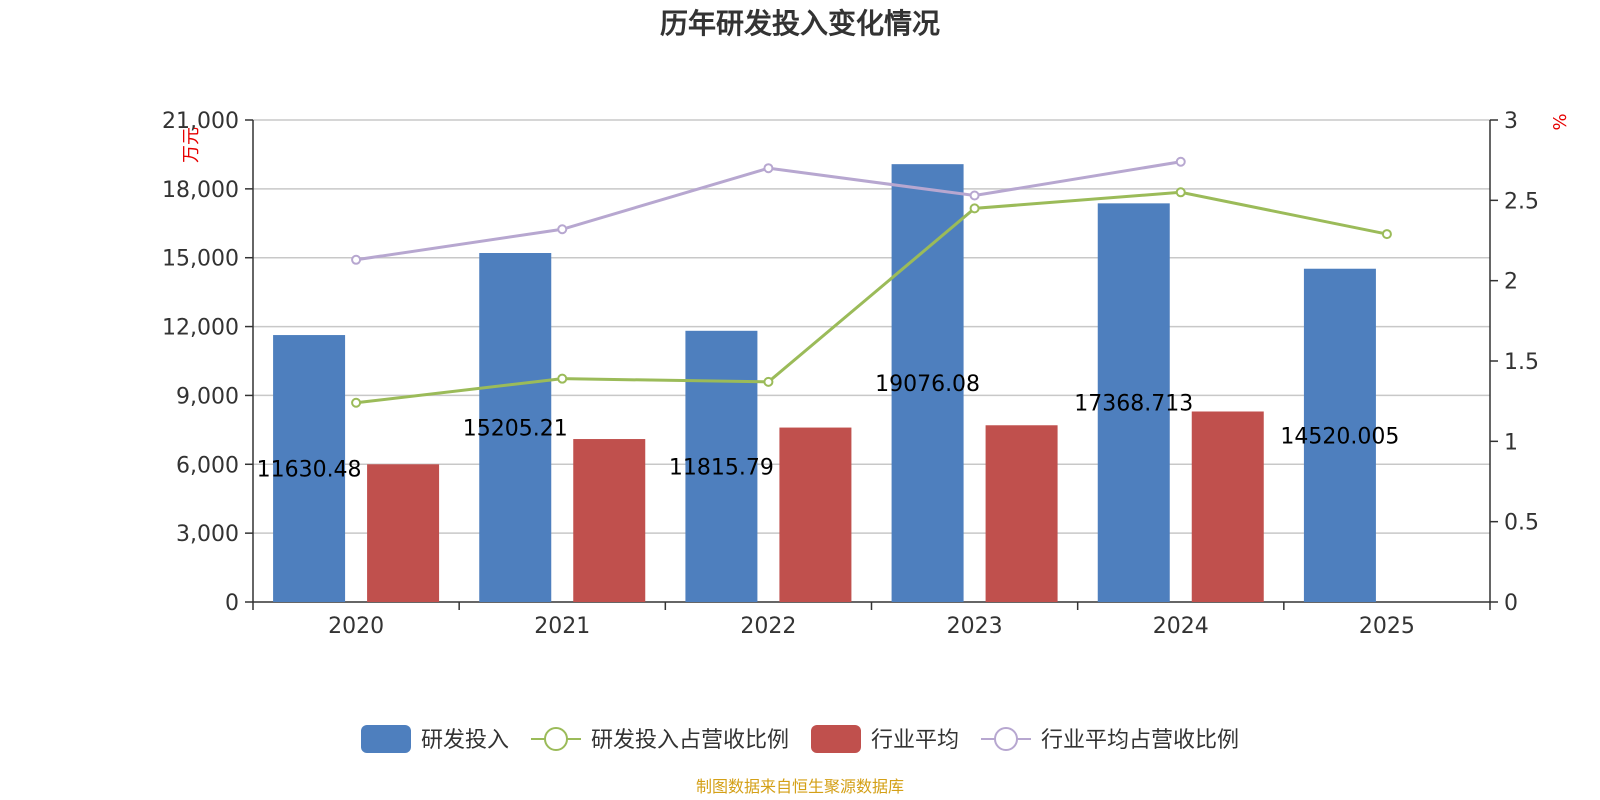  I want to click on x-axis-tick-label: 2021, so click(562, 626).